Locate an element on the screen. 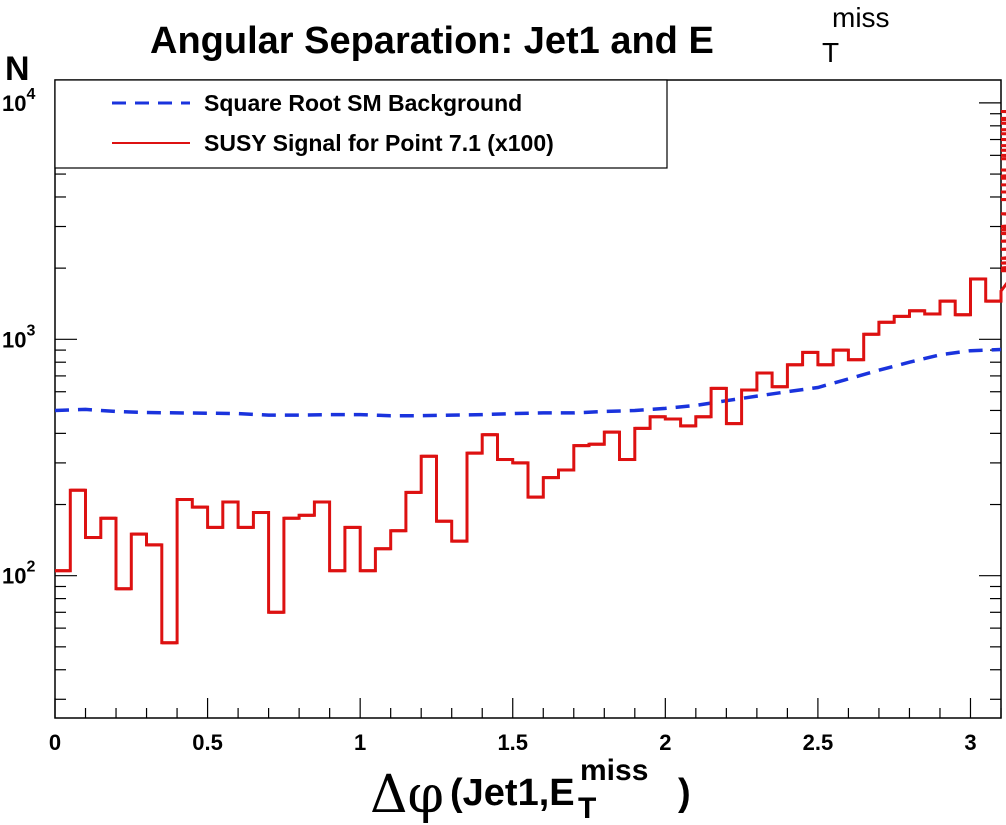 This screenshot has width=1006, height=825. y-axis-label: N is located at coordinates (17, 69).